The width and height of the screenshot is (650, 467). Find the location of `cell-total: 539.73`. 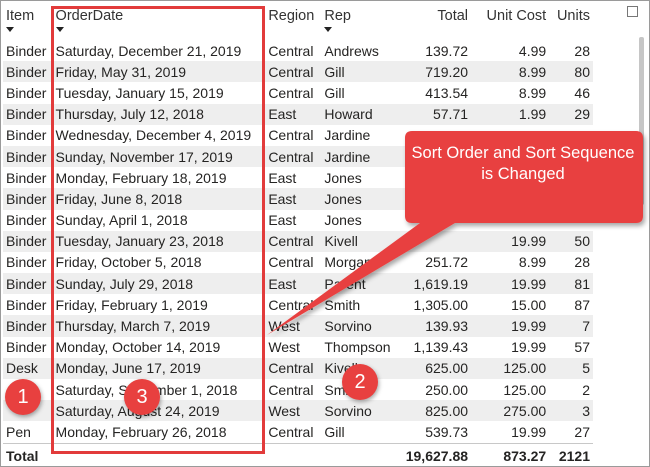

cell-total: 539.73 is located at coordinates (434, 432).